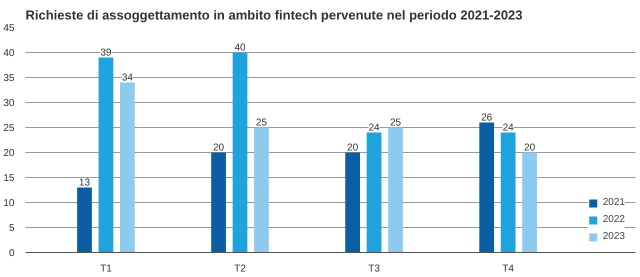 The width and height of the screenshot is (640, 277). What do you see at coordinates (240, 269) in the screenshot?
I see `x-tick-label: T2` at bounding box center [240, 269].